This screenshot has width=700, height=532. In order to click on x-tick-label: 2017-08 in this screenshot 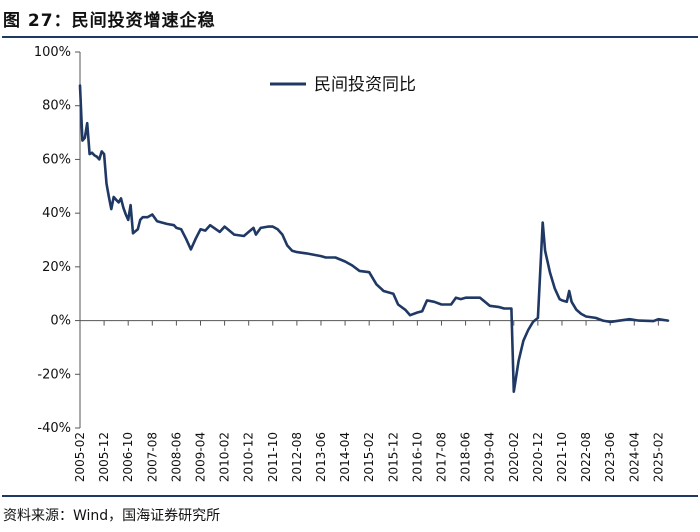, I will do `click(441, 457)`.